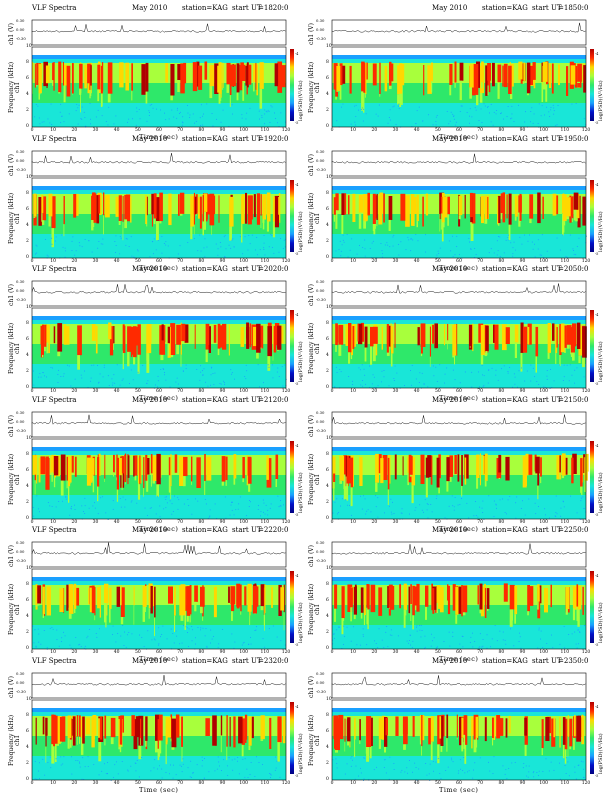 The width and height of the screenshot is (612, 794). Describe the element at coordinates (396, 783) in the screenshot. I see `time-tick-label: 30` at that location.